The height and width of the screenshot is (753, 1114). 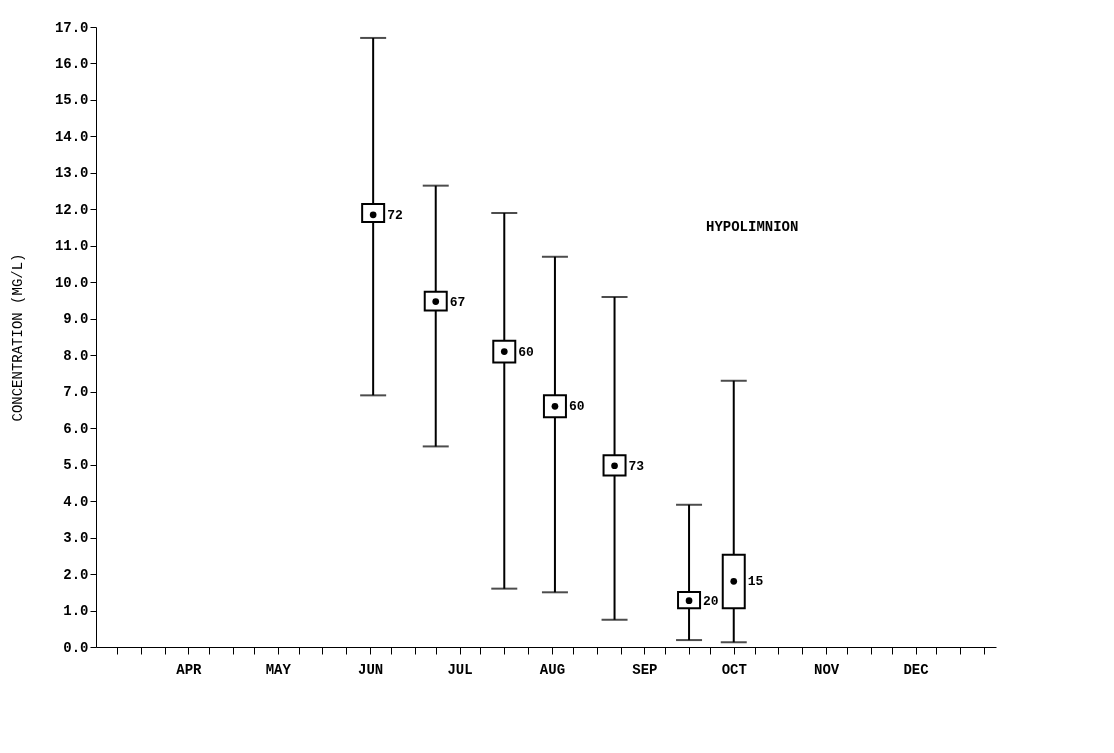 I want to click on y-tick-label: 17.0, so click(x=71, y=27).